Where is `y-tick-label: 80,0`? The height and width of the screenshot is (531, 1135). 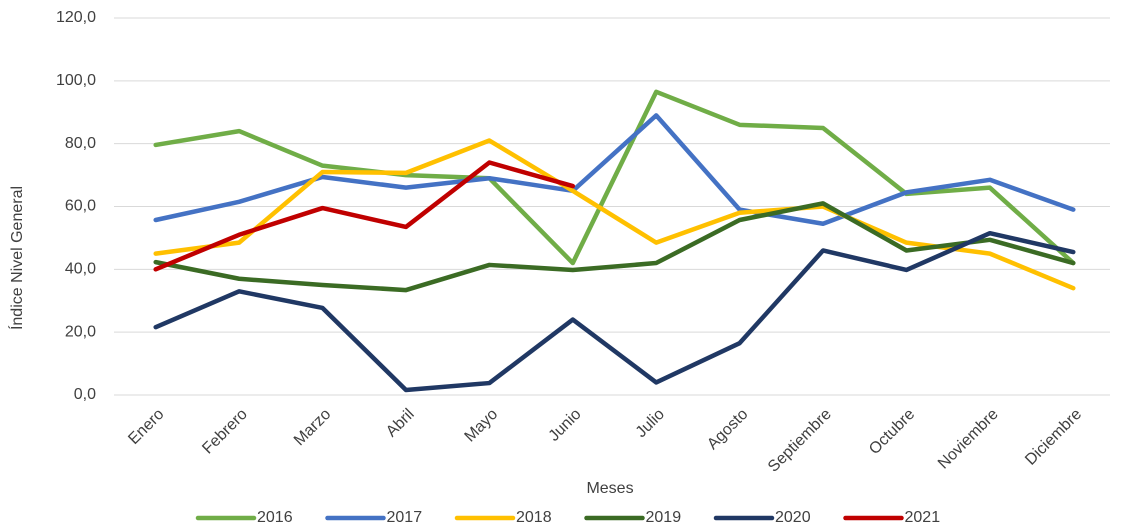 y-tick-label: 80,0 is located at coordinates (80, 143).